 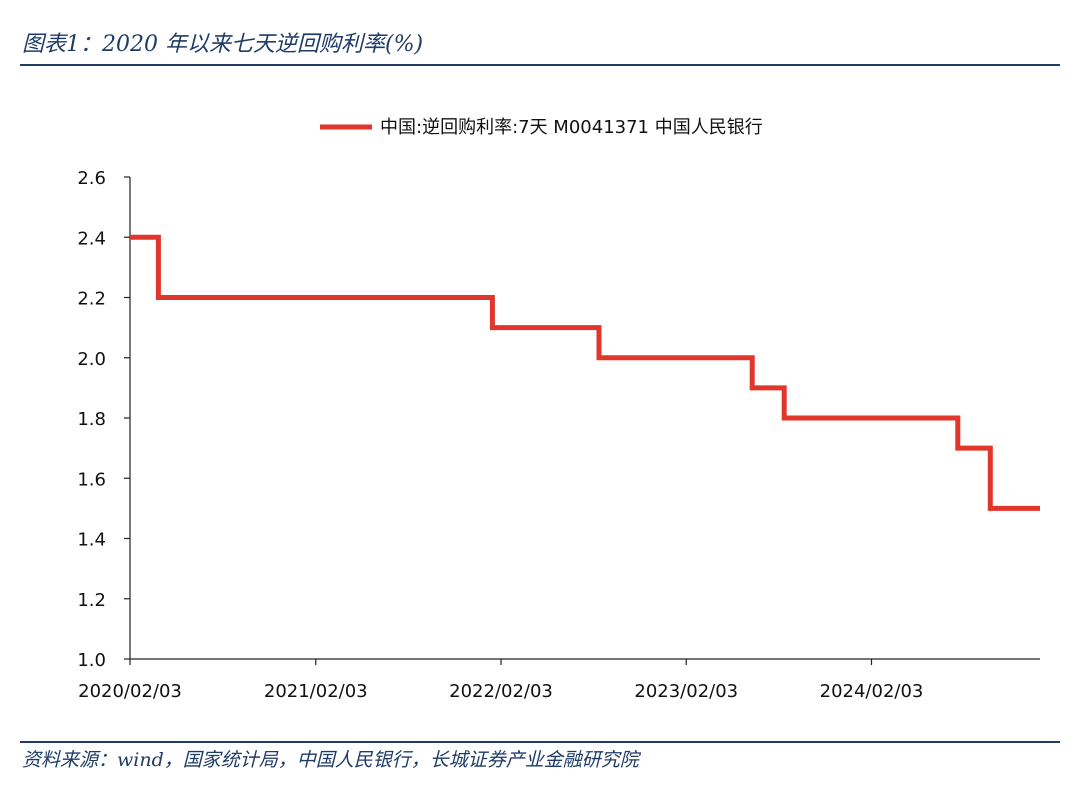 I want to click on y-tick-label: 1.4, so click(x=91, y=540).